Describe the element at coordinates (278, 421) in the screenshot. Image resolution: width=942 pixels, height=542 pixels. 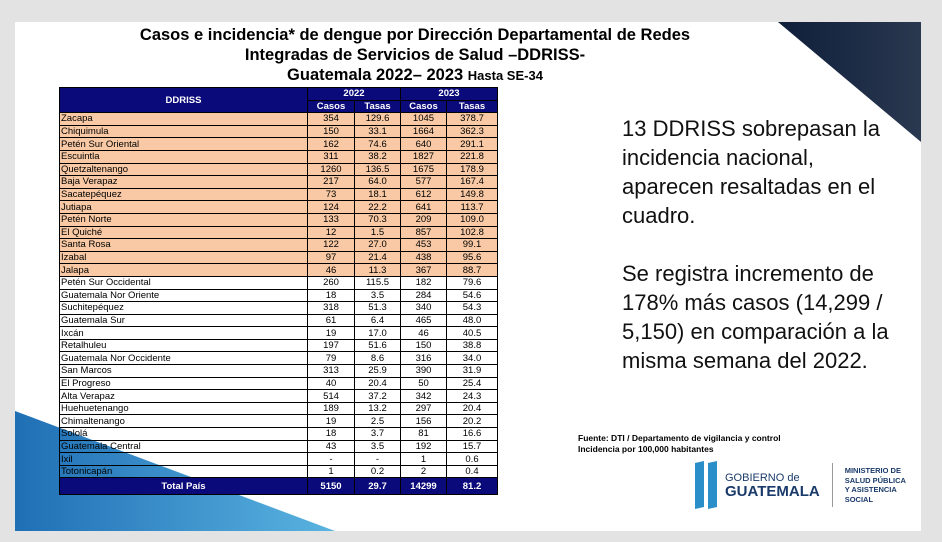
I see `table-row: Chimaltenango 19 2.5 156 20.2` at that location.